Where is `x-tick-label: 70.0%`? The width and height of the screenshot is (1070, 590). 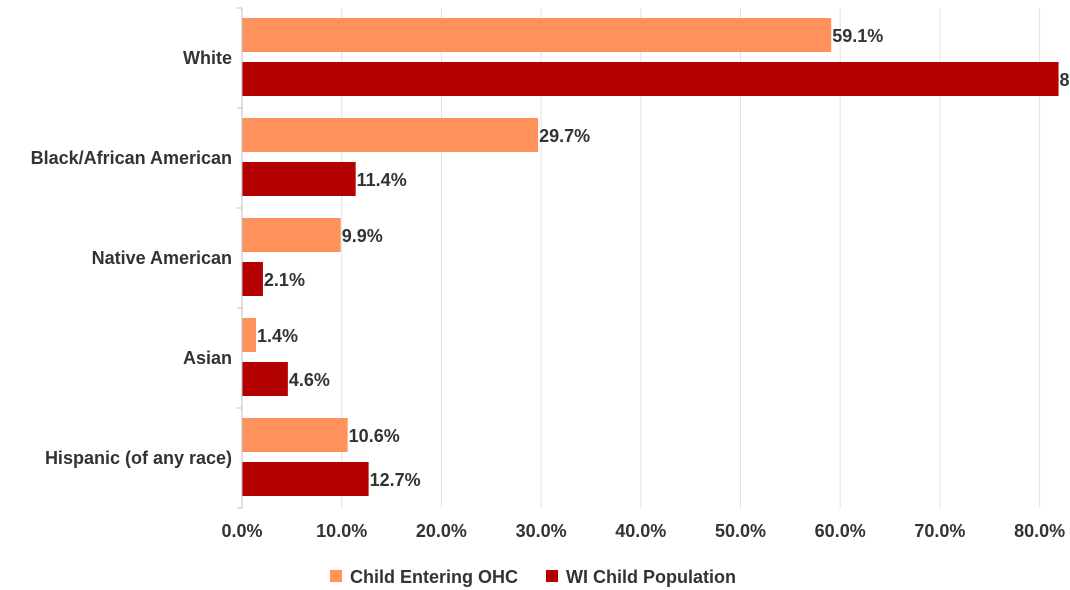 x-tick-label: 70.0% is located at coordinates (939, 531).